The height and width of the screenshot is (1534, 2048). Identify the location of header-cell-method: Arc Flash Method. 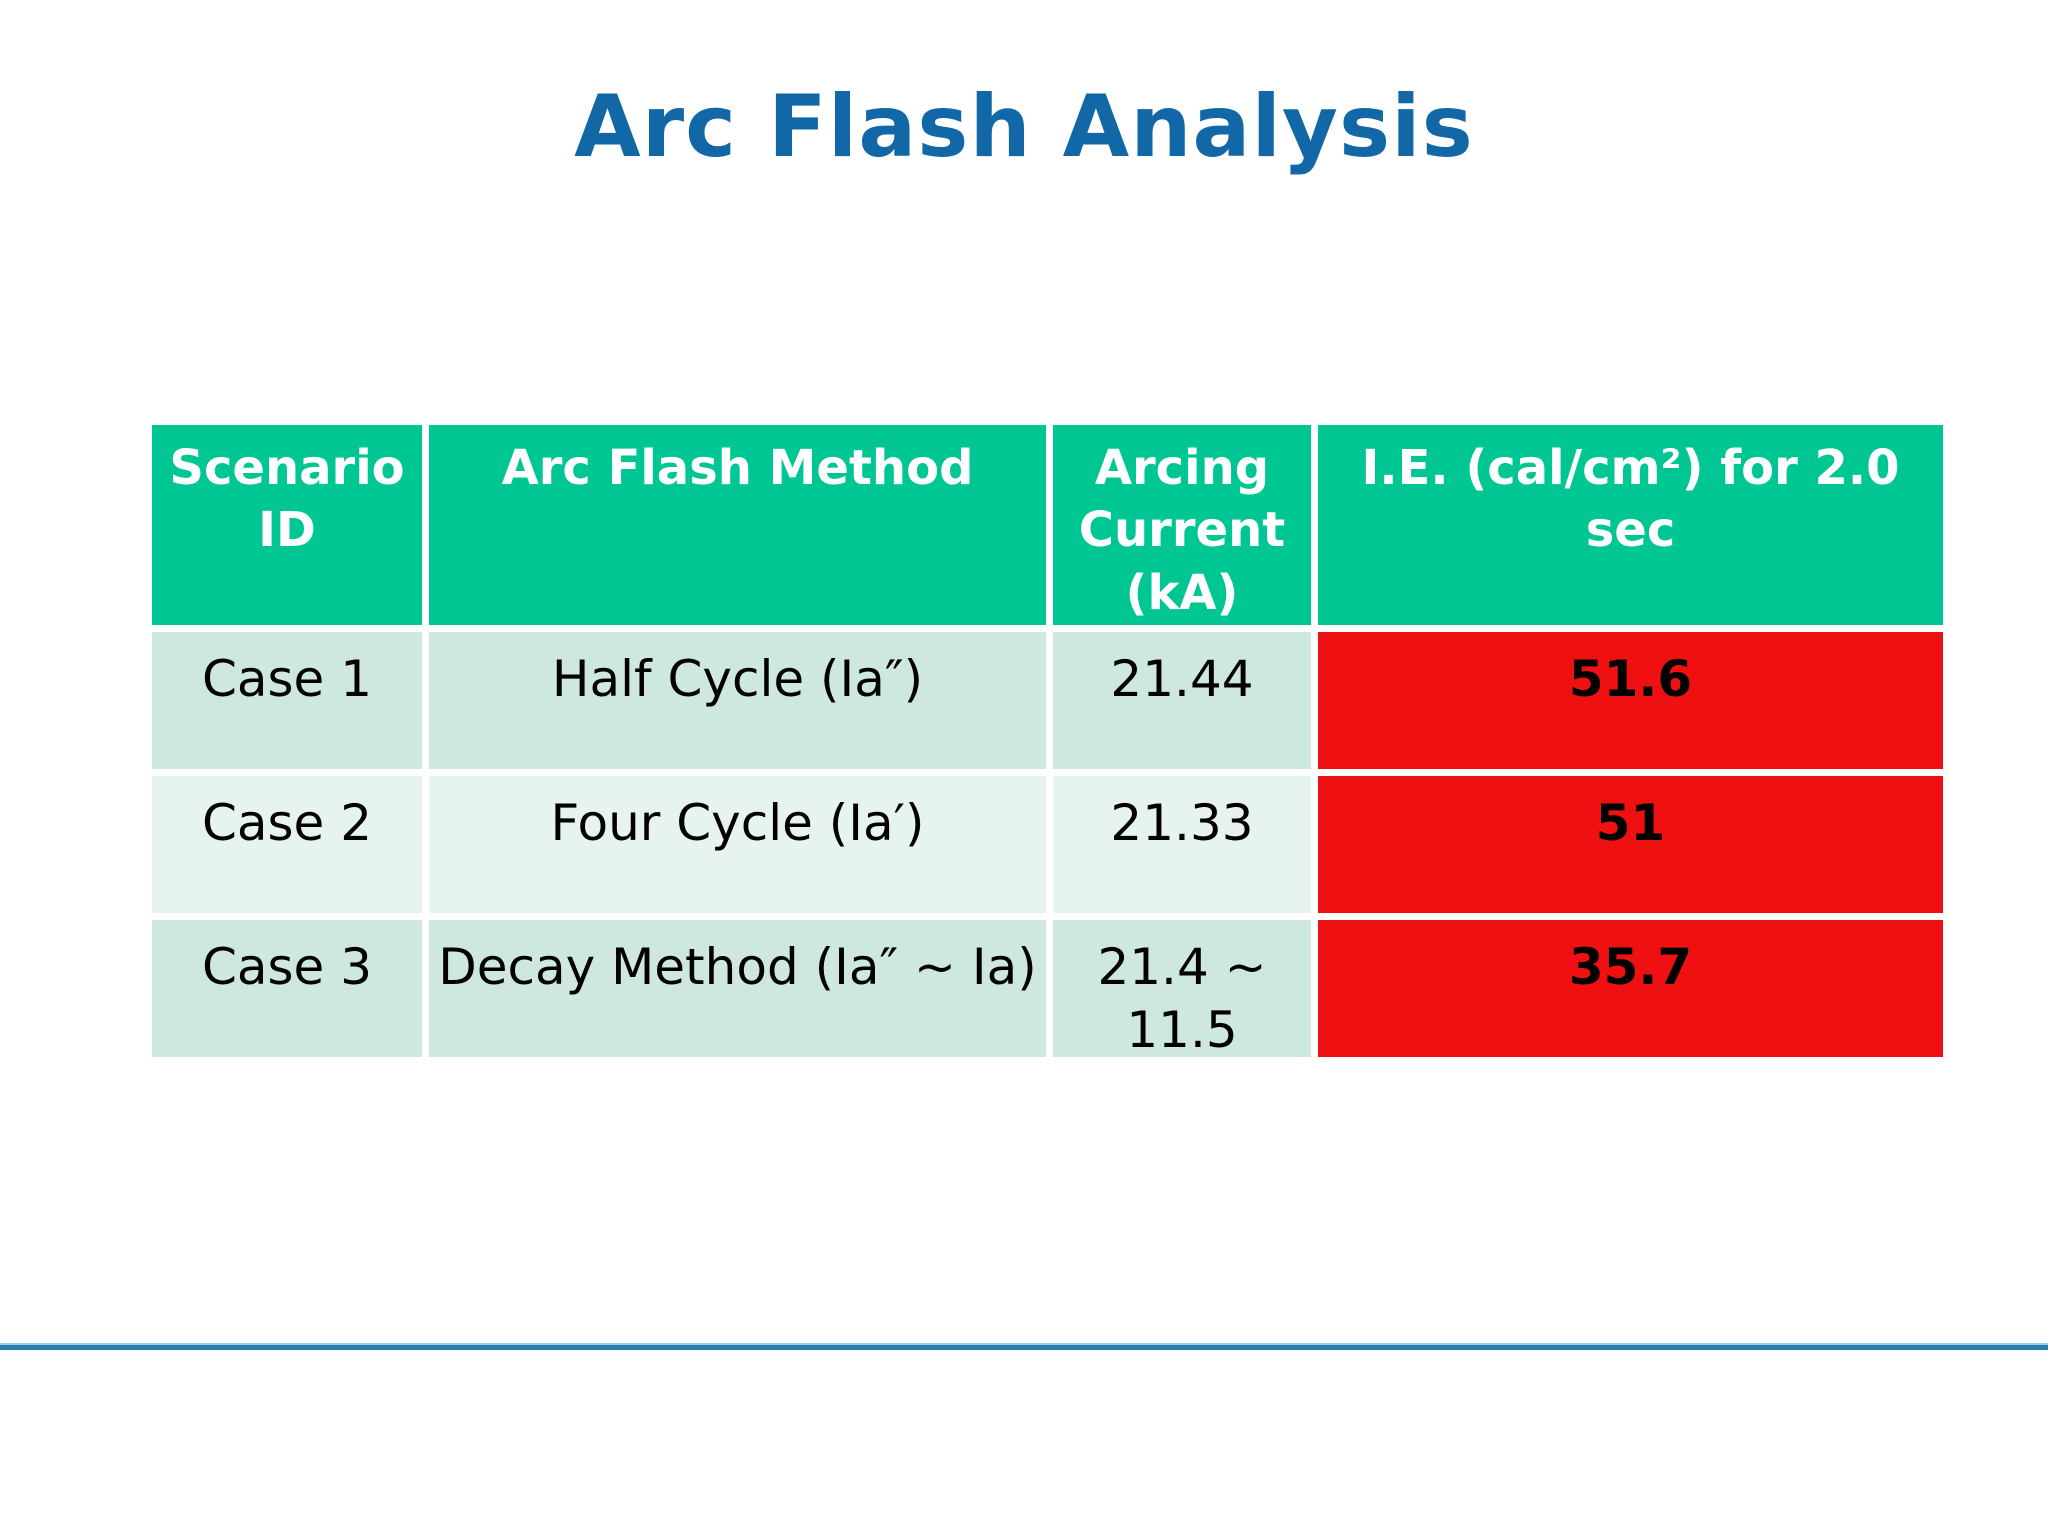
(737, 525).